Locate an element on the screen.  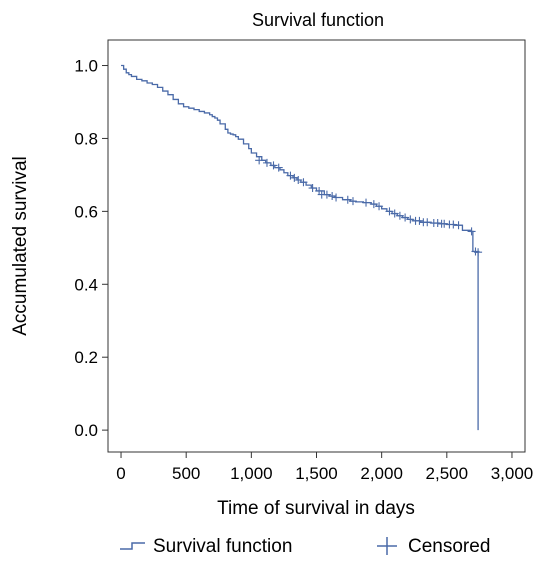
legend-label-censored: Censored is located at coordinates (449, 546).